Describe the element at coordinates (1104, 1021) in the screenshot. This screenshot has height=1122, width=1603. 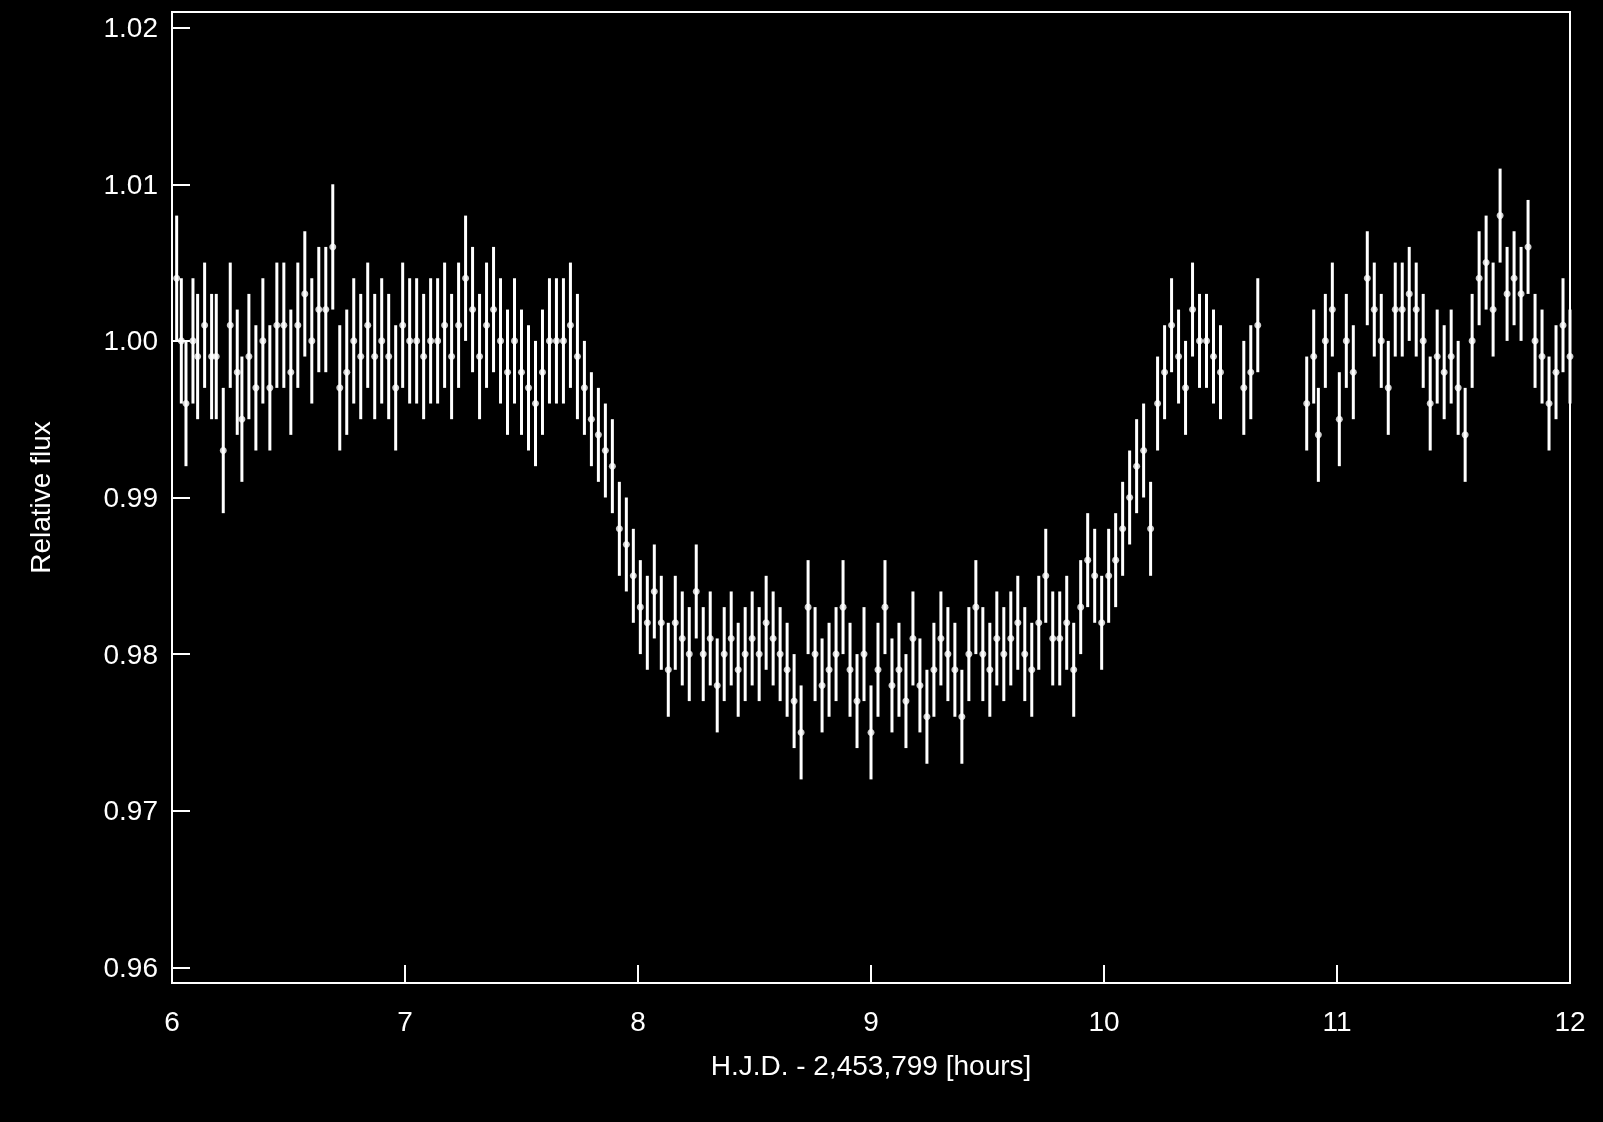
I see `x-tick-label: 10` at that location.